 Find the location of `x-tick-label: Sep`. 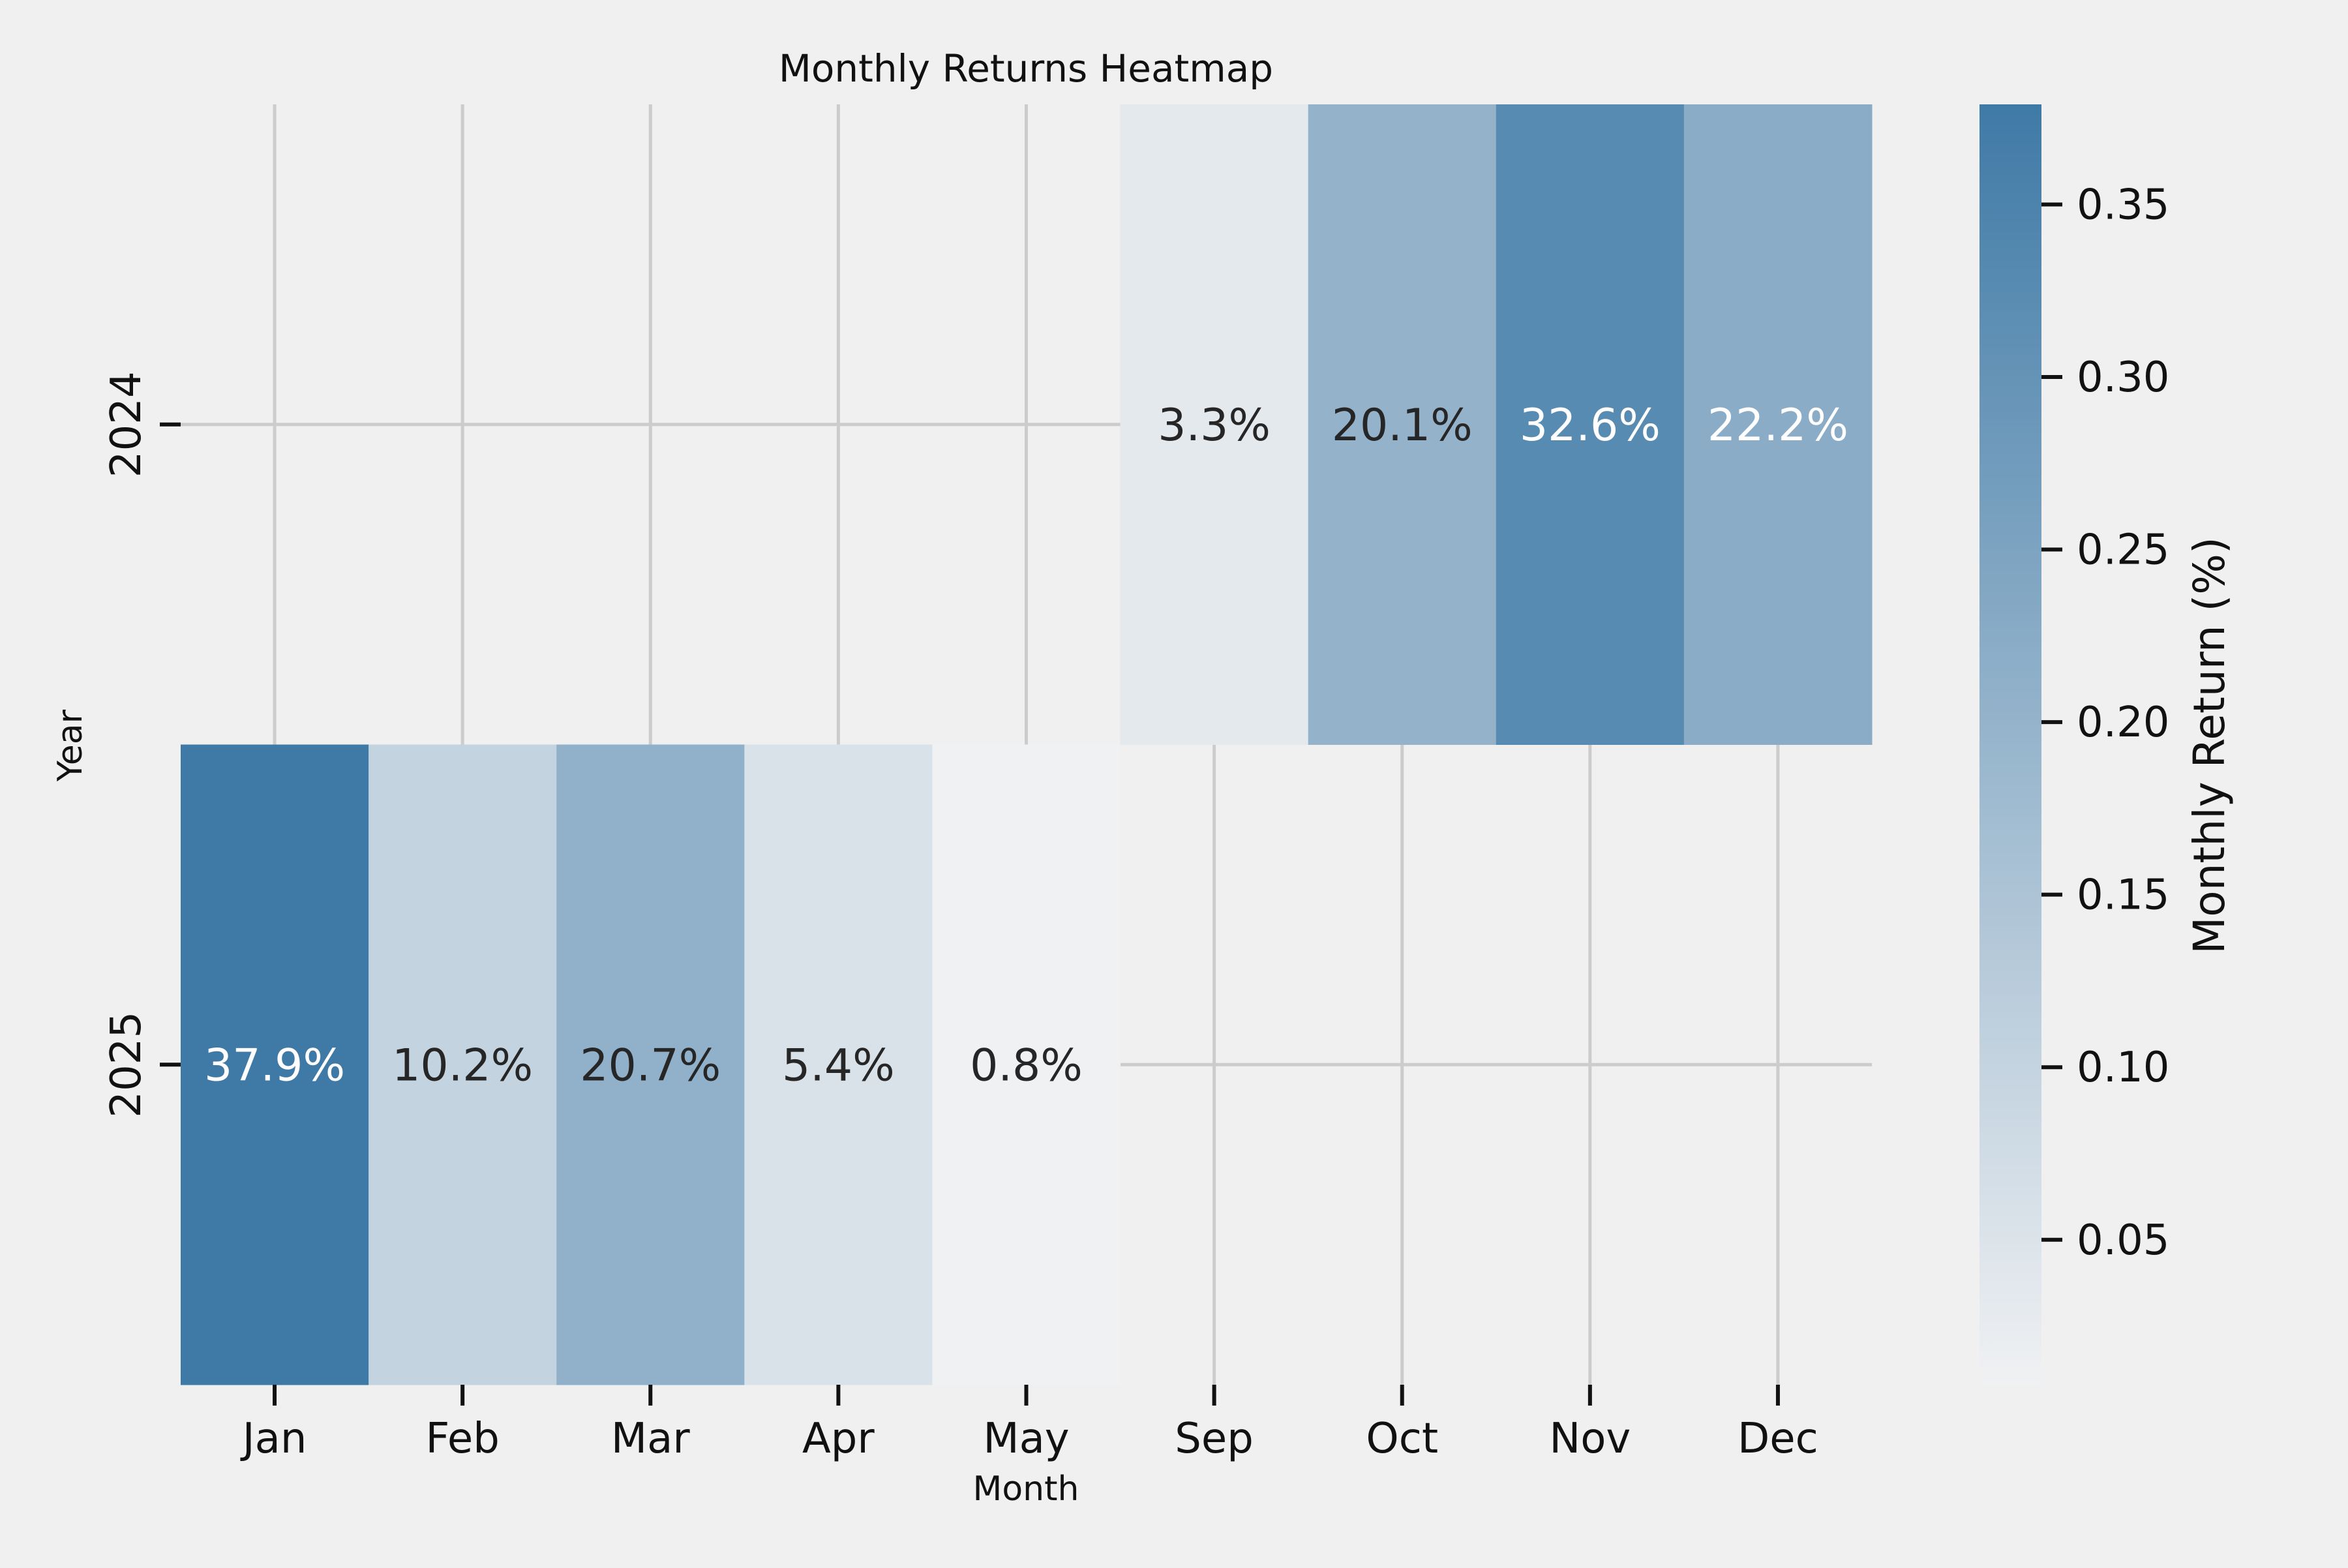

x-tick-label: Sep is located at coordinates (1214, 1439).